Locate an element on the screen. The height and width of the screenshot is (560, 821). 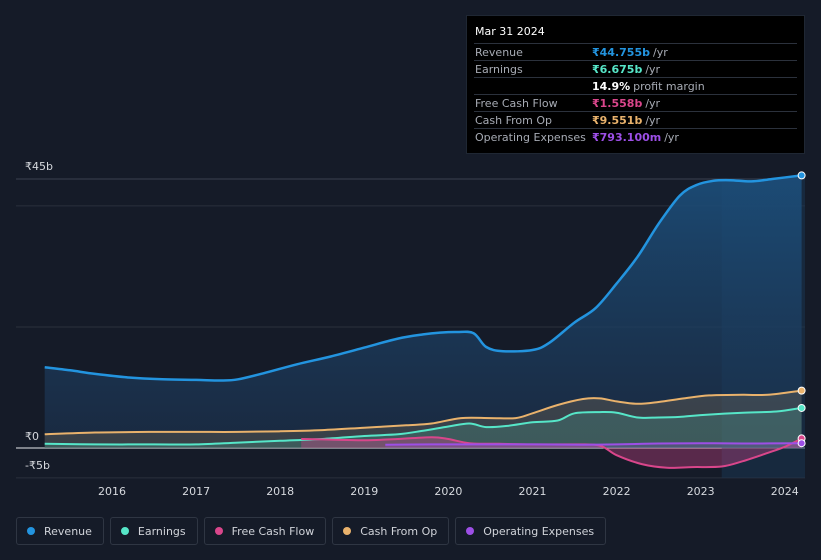
legend-item-revenue: Revenue is located at coordinates (60, 531).